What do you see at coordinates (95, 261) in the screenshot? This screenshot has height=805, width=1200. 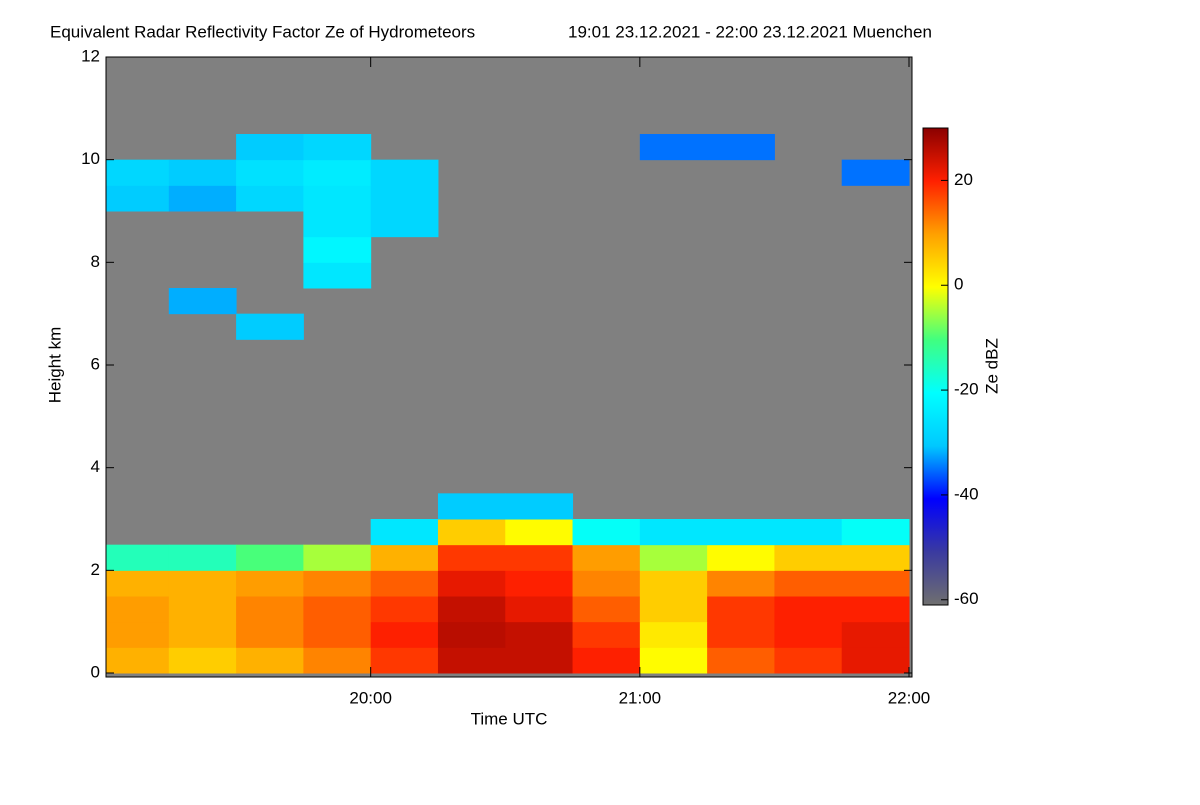 I see `y-tick-label: 8` at bounding box center [95, 261].